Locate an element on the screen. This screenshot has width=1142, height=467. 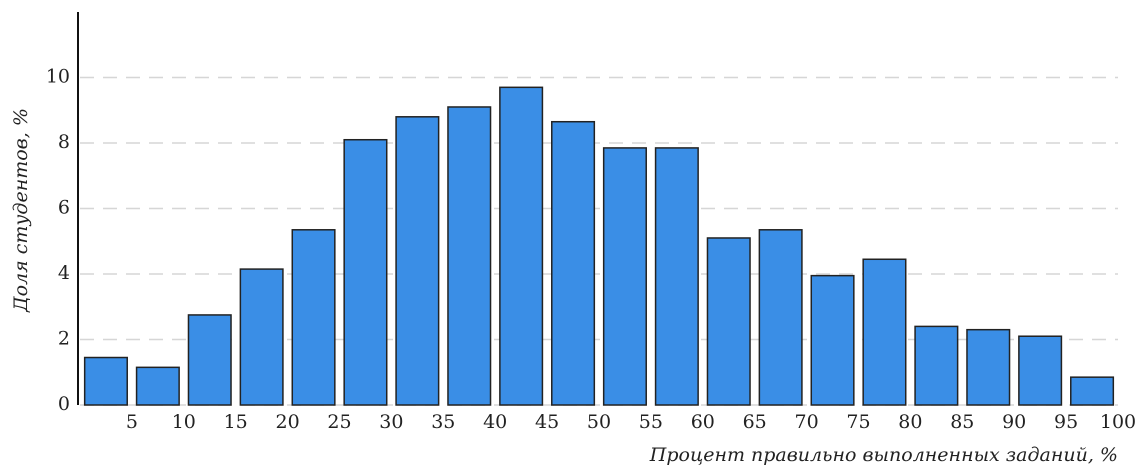
y-tick-label: 0 is located at coordinates (64, 404).